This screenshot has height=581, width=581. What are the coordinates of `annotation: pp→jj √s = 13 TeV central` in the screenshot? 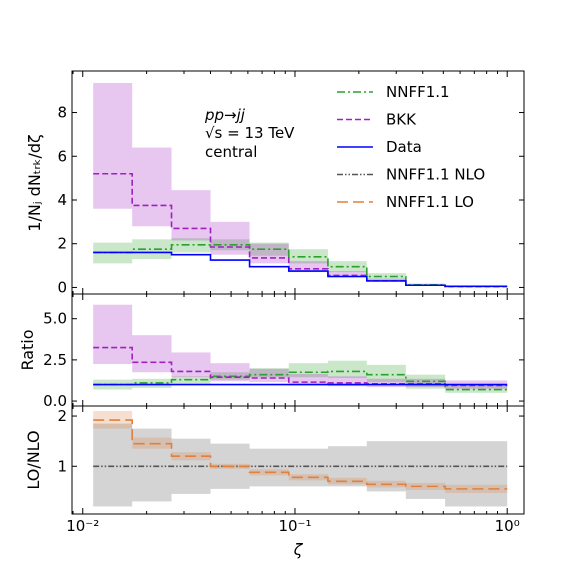 It's located at (249, 133).